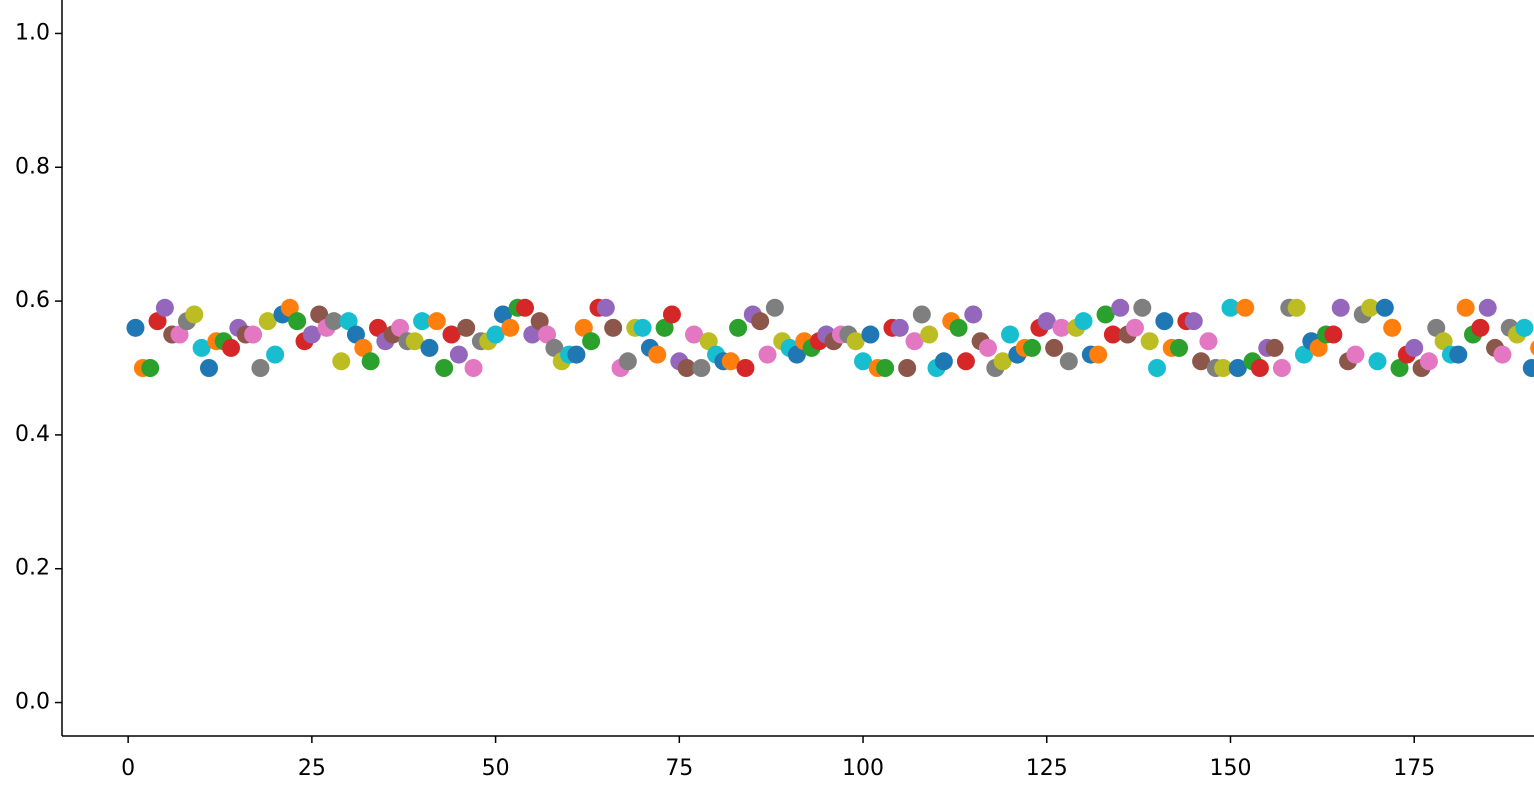 The image size is (1534, 790). What do you see at coordinates (830, 337) in the screenshot?
I see `plot-area` at bounding box center [830, 337].